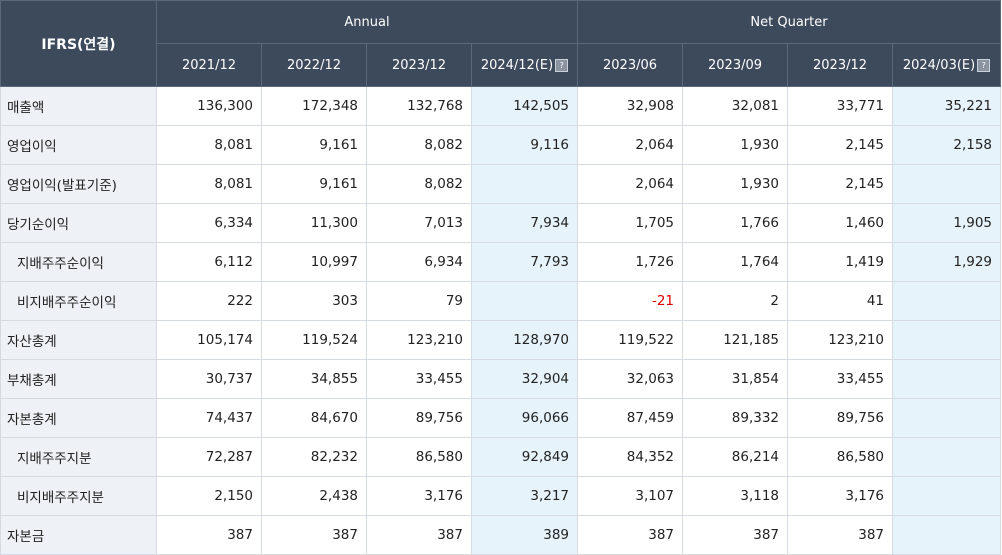  Describe the element at coordinates (840, 223) in the screenshot. I see `table-cell: 1,460` at that location.